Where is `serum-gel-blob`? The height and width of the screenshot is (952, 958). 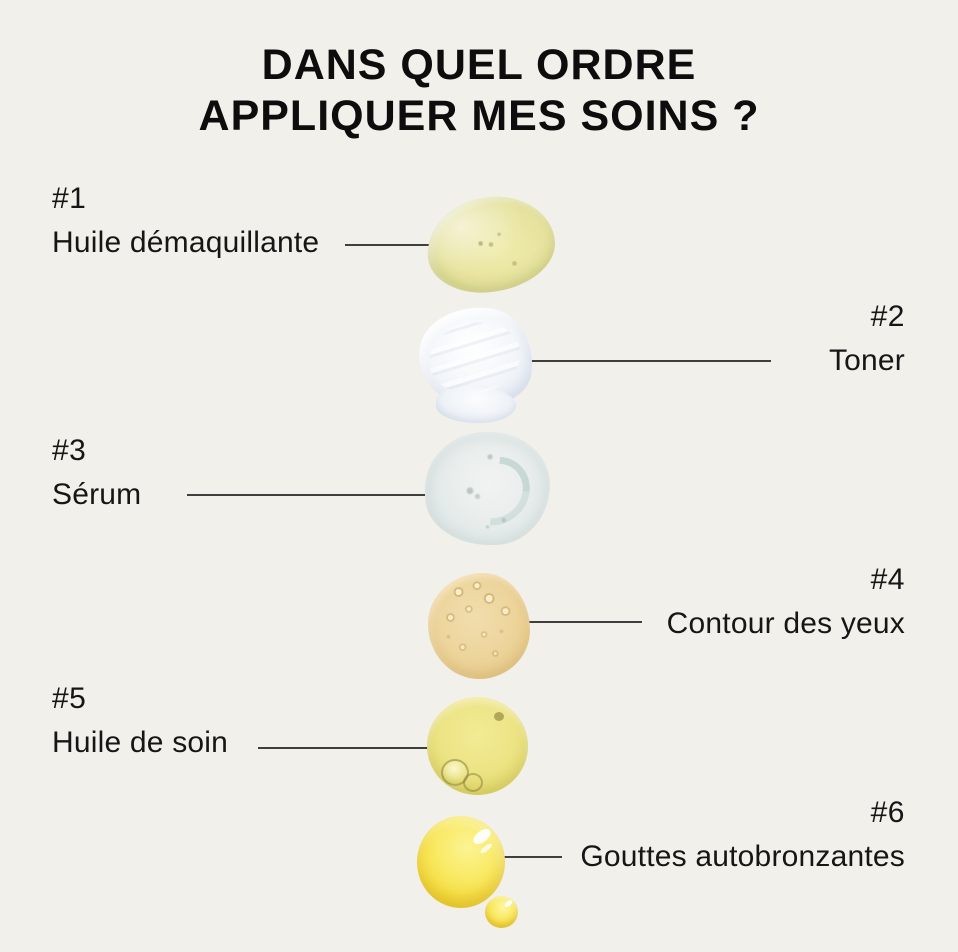
serum-gel-blob is located at coordinates (487, 488).